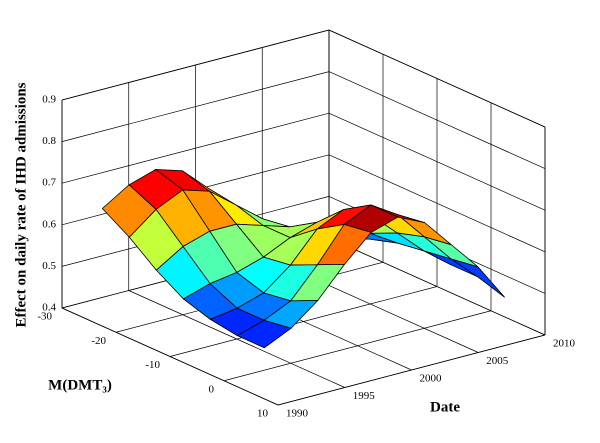 This screenshot has width=600, height=443. Describe the element at coordinates (49, 266) in the screenshot. I see `z-tick-label: 0.5` at that location.